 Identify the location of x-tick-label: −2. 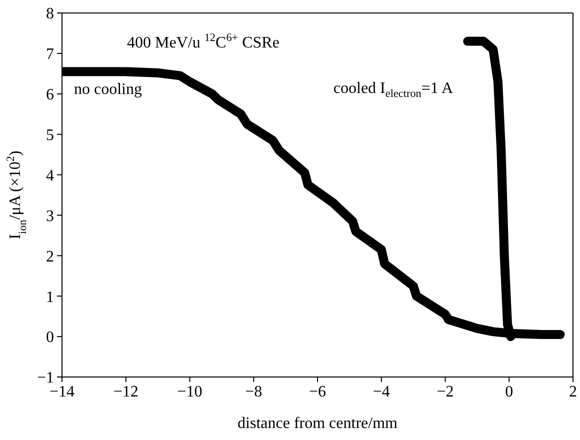
(445, 391).